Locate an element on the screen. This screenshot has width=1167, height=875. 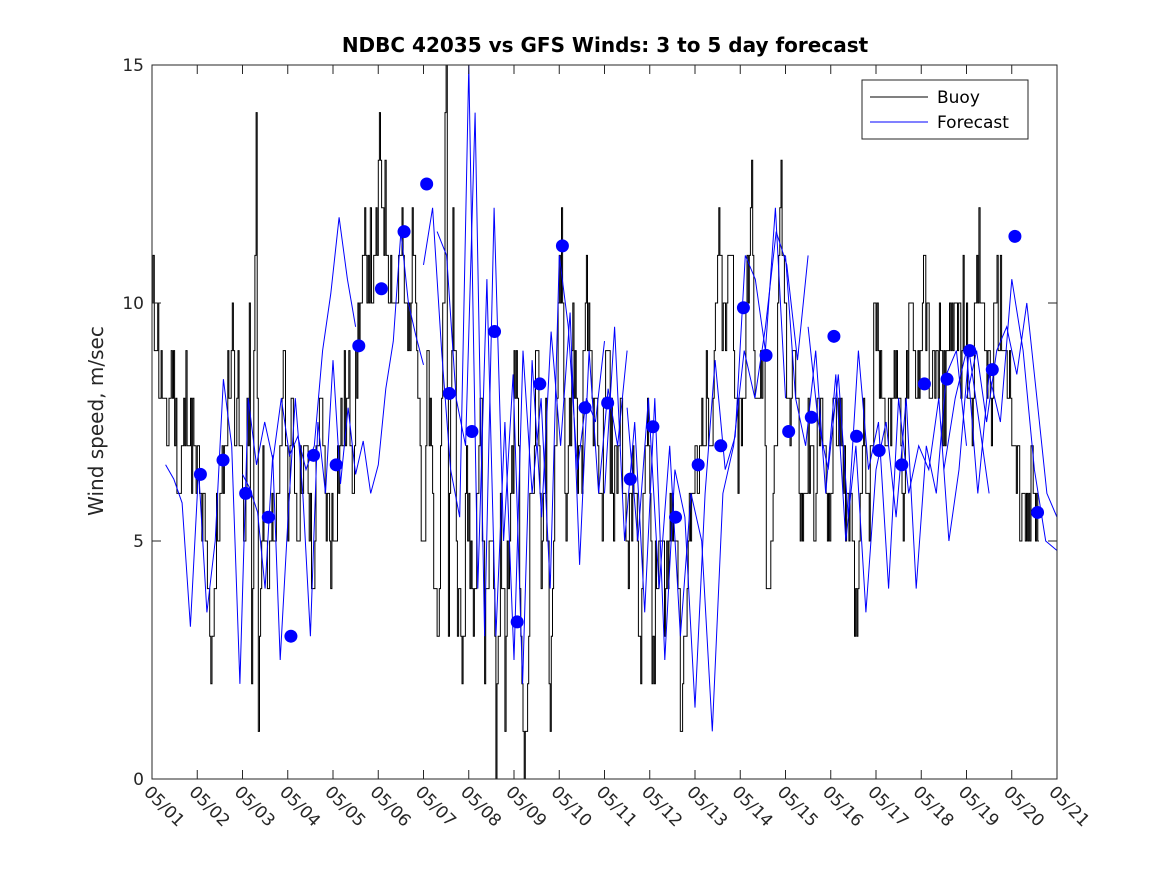
legend-box is located at coordinates (945, 109).